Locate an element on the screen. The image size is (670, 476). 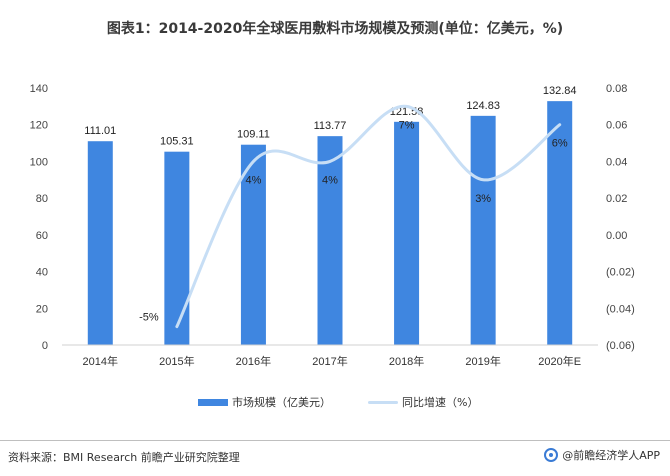
x-axis-tick-label: 2018年 is located at coordinates (406, 361).